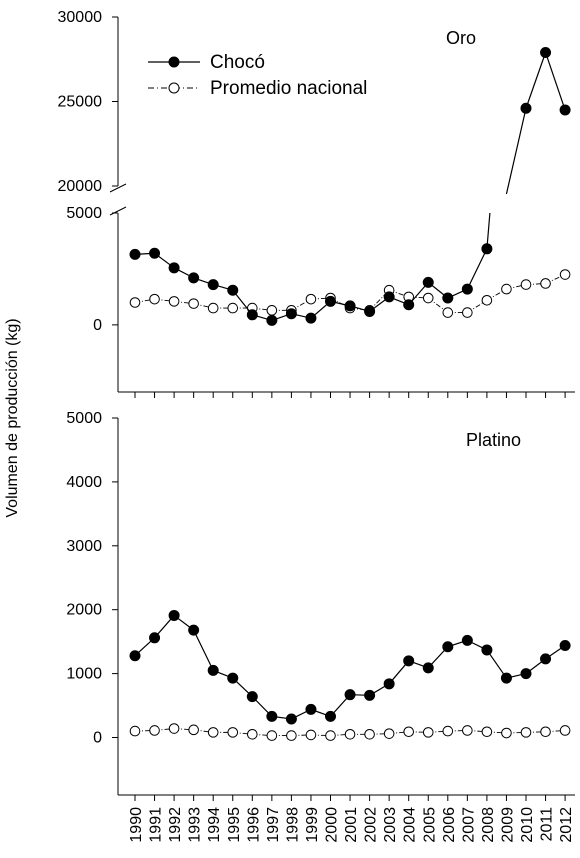 This screenshot has height=858, width=580. What do you see at coordinates (92, 578) in the screenshot?
I see `platino-y-ticks: 0 1000 2000 3000 4000 5000` at bounding box center [92, 578].